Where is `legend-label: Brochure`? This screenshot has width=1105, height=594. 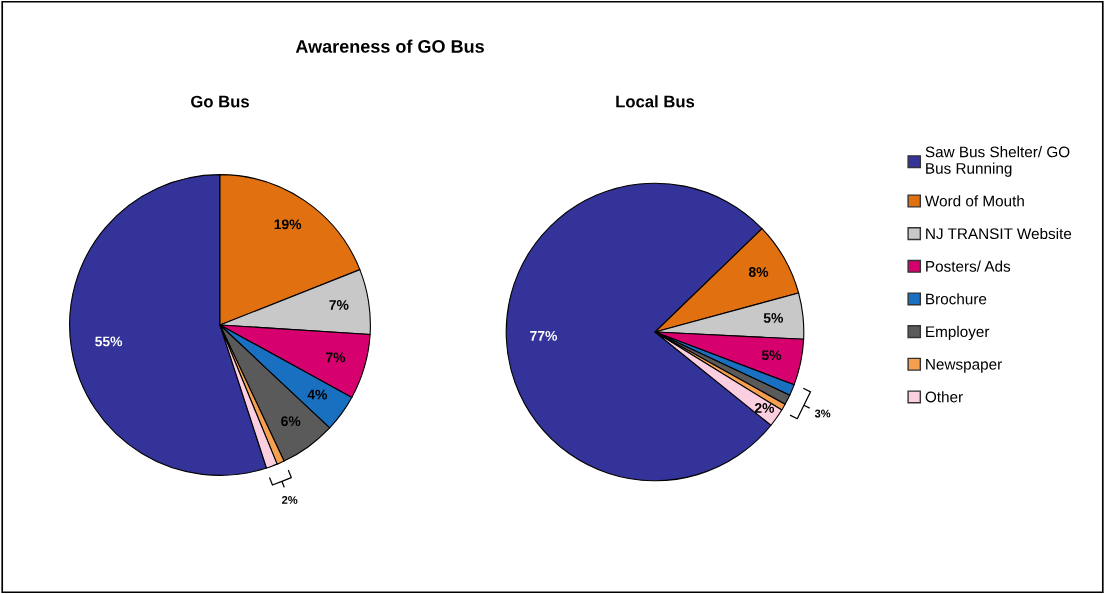
legend-label: Brochure is located at coordinates (956, 299).